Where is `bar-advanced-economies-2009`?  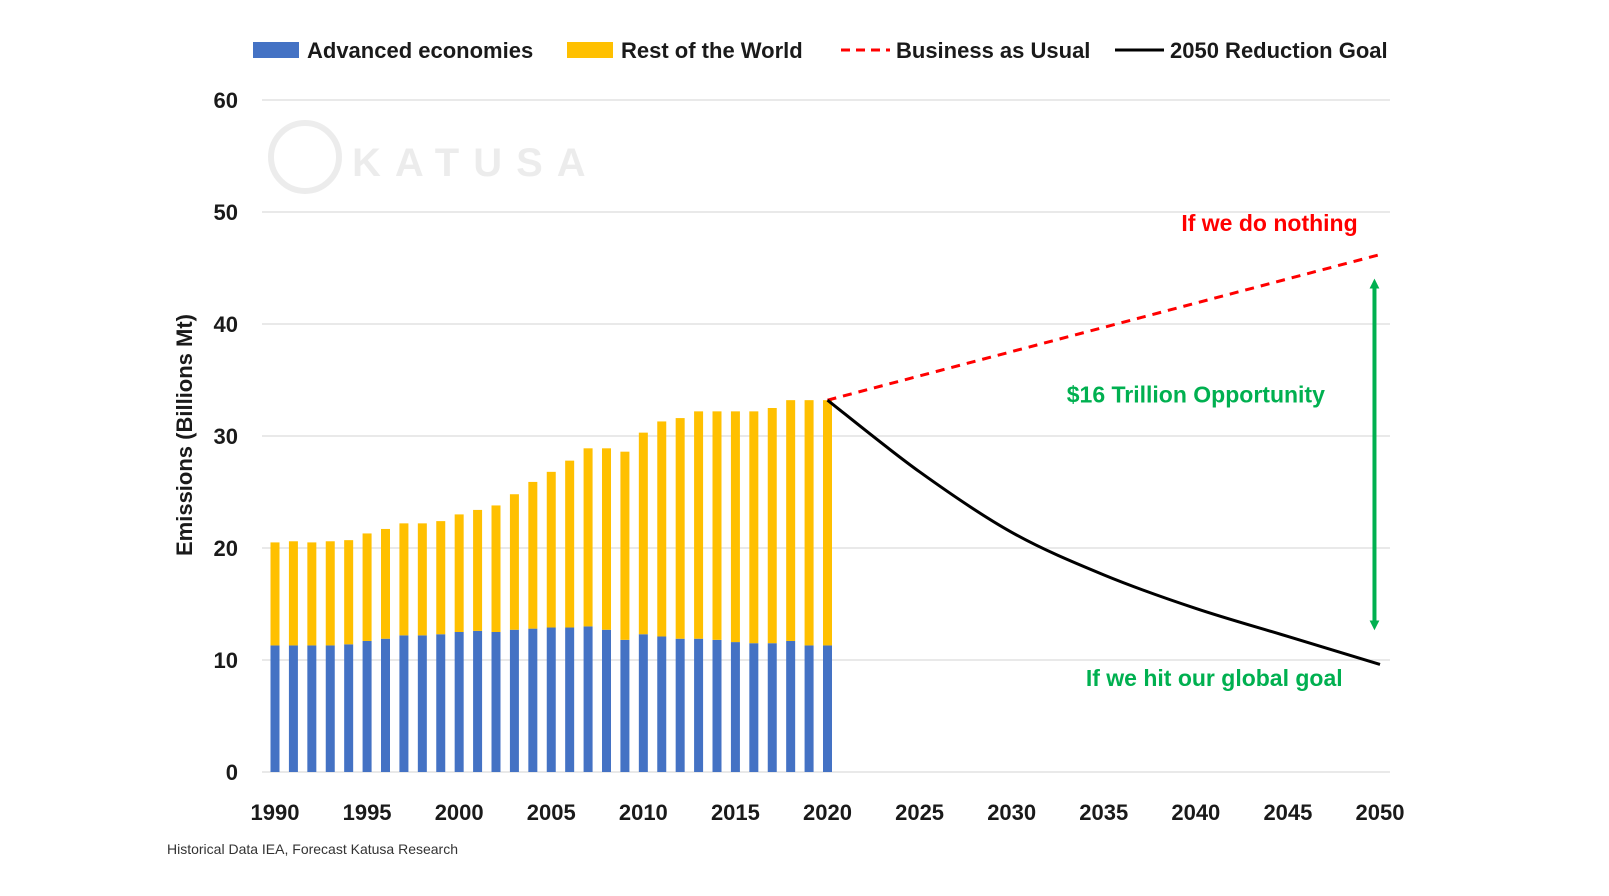 bar-advanced-economies-2009 is located at coordinates (625, 705).